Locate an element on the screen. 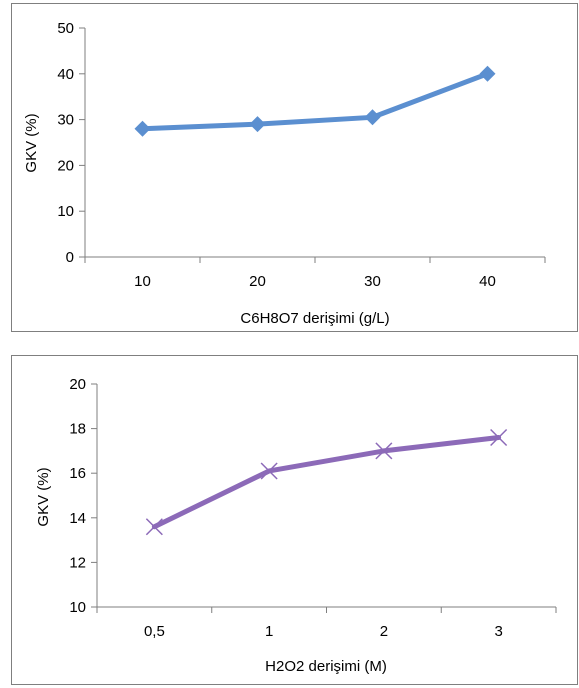 This screenshot has width=579, height=688. chart-1-y-tick-label: 0 is located at coordinates (70, 257).